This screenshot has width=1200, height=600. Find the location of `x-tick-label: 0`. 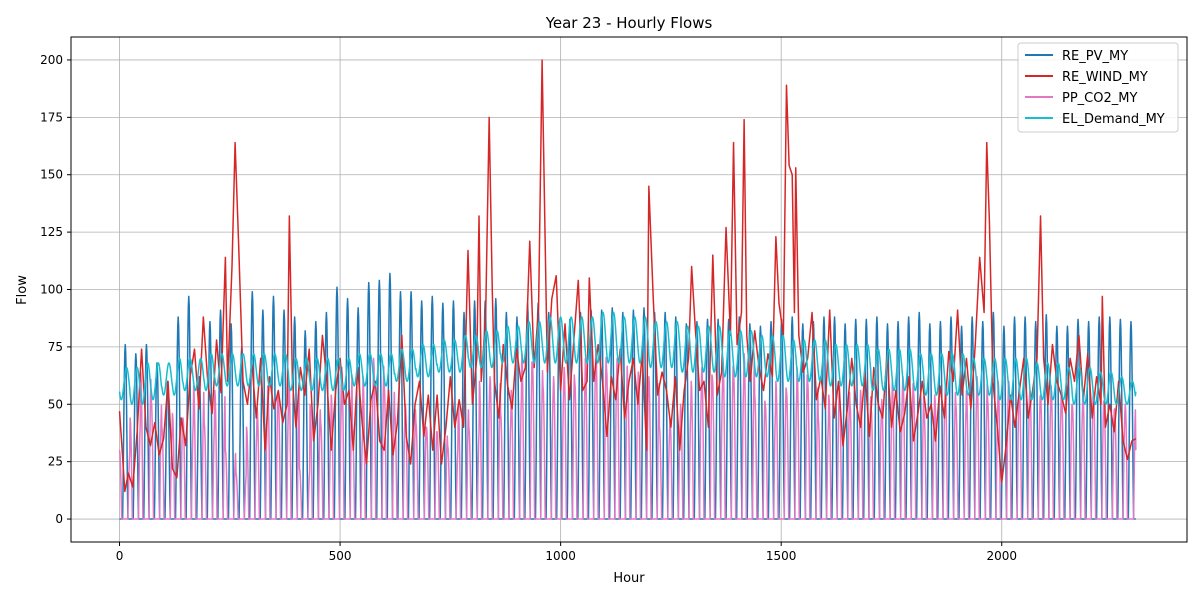

x-tick-label: 0 is located at coordinates (120, 556).